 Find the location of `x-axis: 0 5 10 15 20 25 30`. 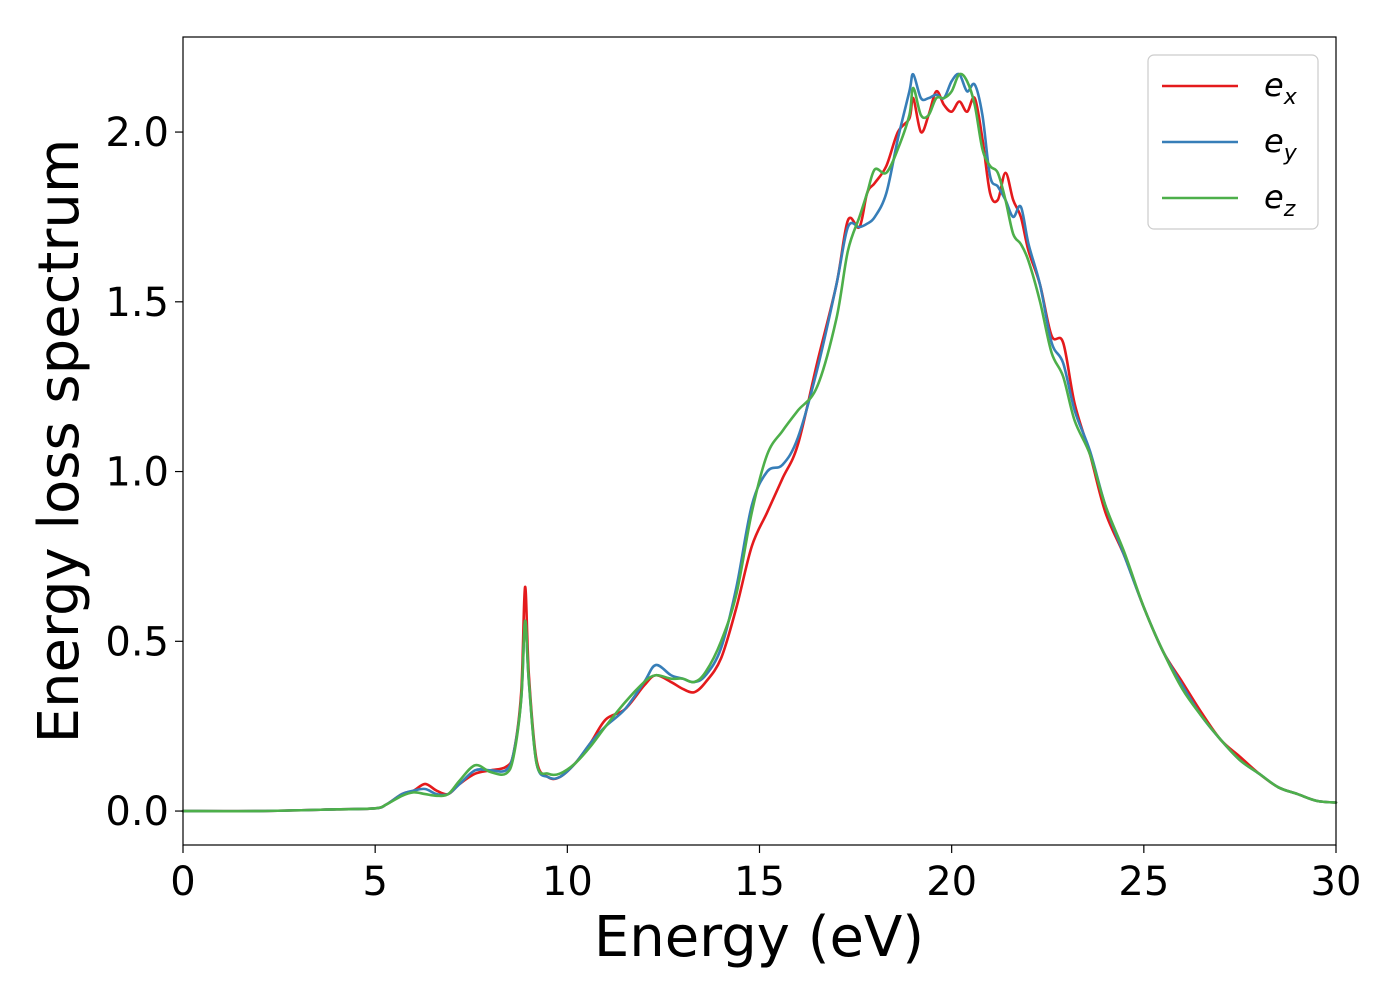

x-axis: 0 5 10 15 20 25 30 is located at coordinates (765, 875).